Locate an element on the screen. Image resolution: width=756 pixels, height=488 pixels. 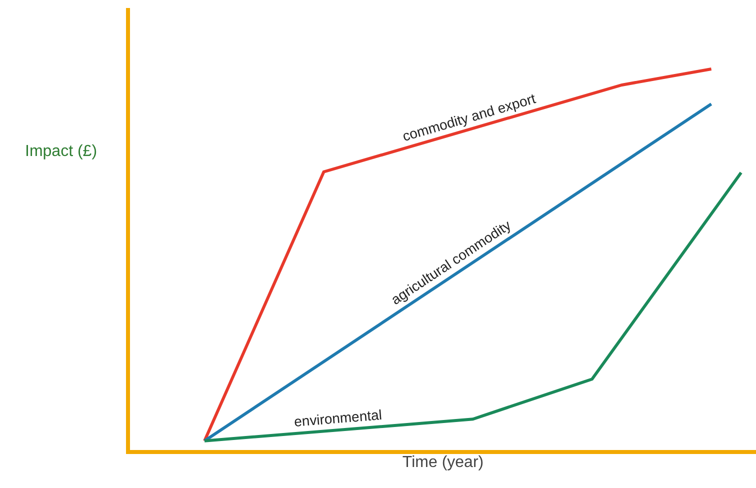
series-label: environmental is located at coordinates (337, 418).